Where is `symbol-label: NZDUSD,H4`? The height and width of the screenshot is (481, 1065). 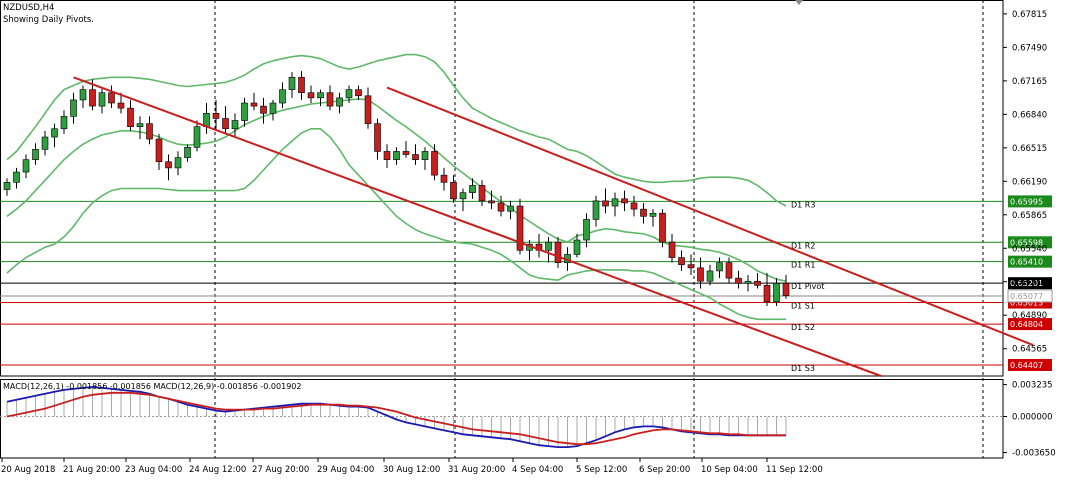 symbol-label: NZDUSD,H4 is located at coordinates (28, 8).